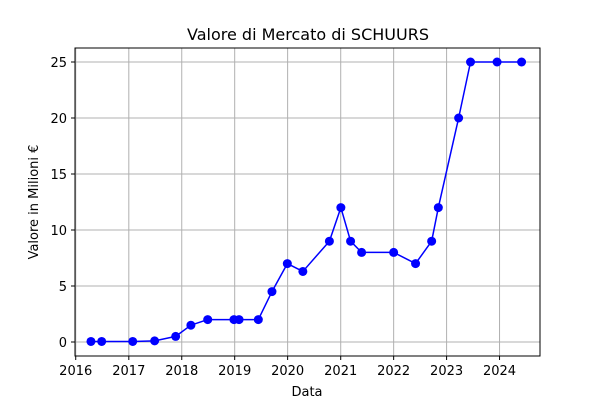  I want to click on y-tick-label: 10, so click(58, 231).